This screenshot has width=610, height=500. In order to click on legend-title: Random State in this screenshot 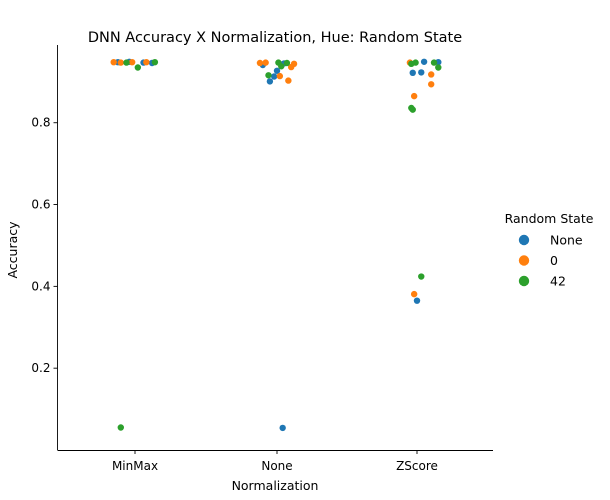, I will do `click(549, 218)`.